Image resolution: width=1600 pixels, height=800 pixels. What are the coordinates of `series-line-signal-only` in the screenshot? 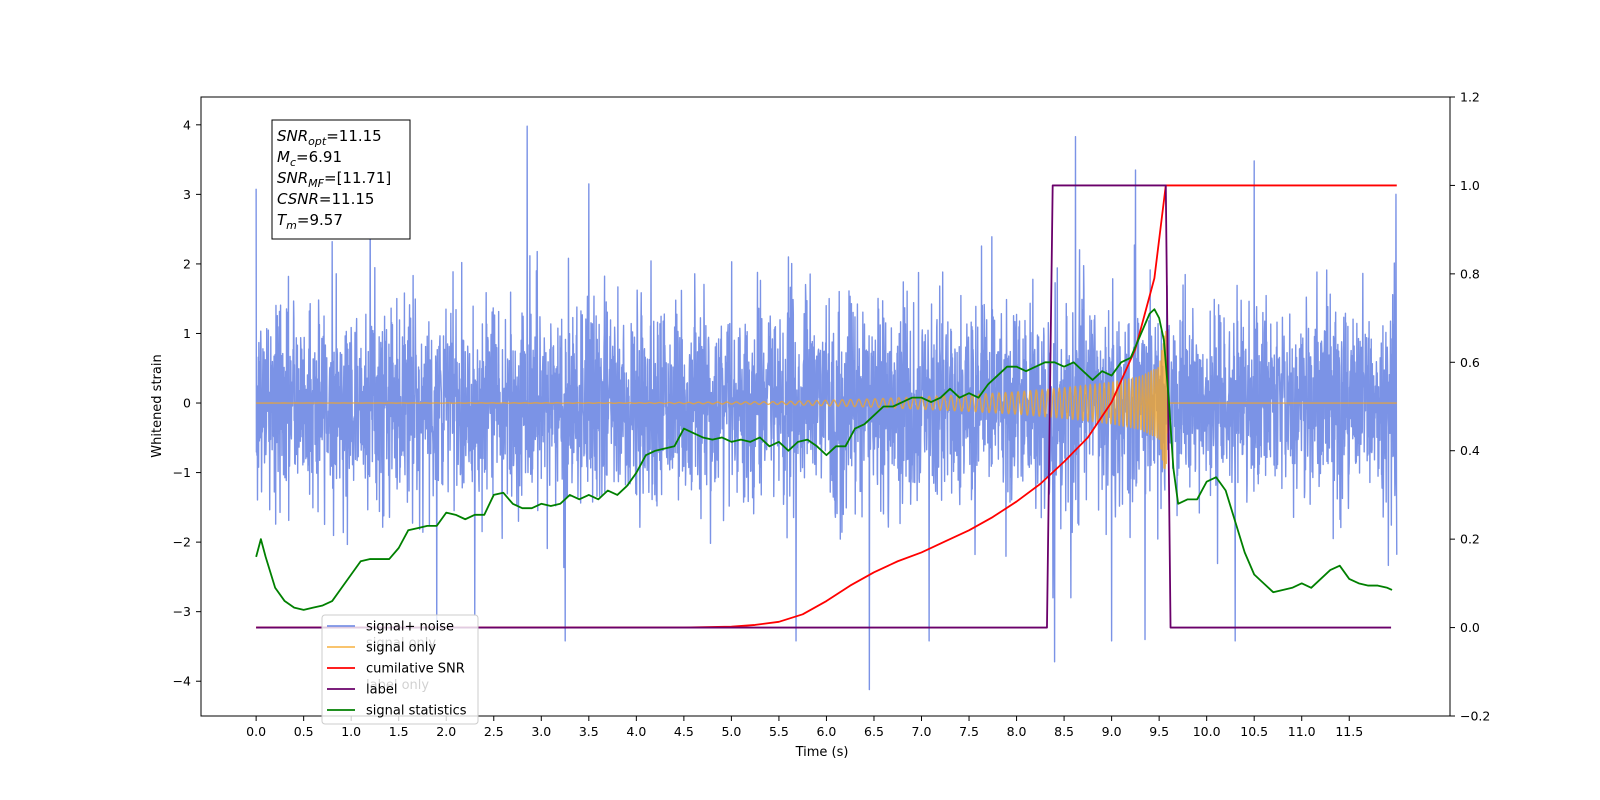 It's located at (826, 400).